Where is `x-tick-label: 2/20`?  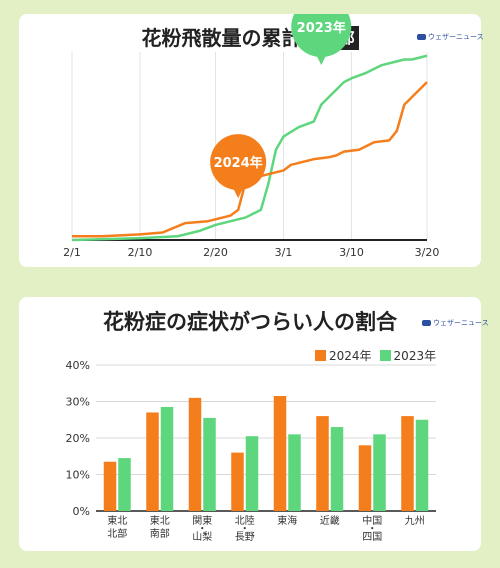
x-tick-label: 2/20 is located at coordinates (215, 252).